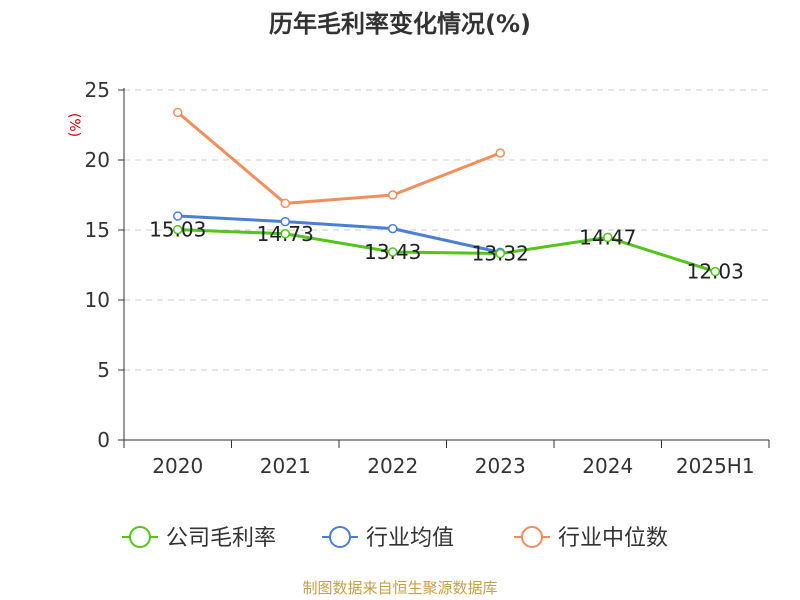  I want to click on y-tick-label: 0, so click(103, 440).